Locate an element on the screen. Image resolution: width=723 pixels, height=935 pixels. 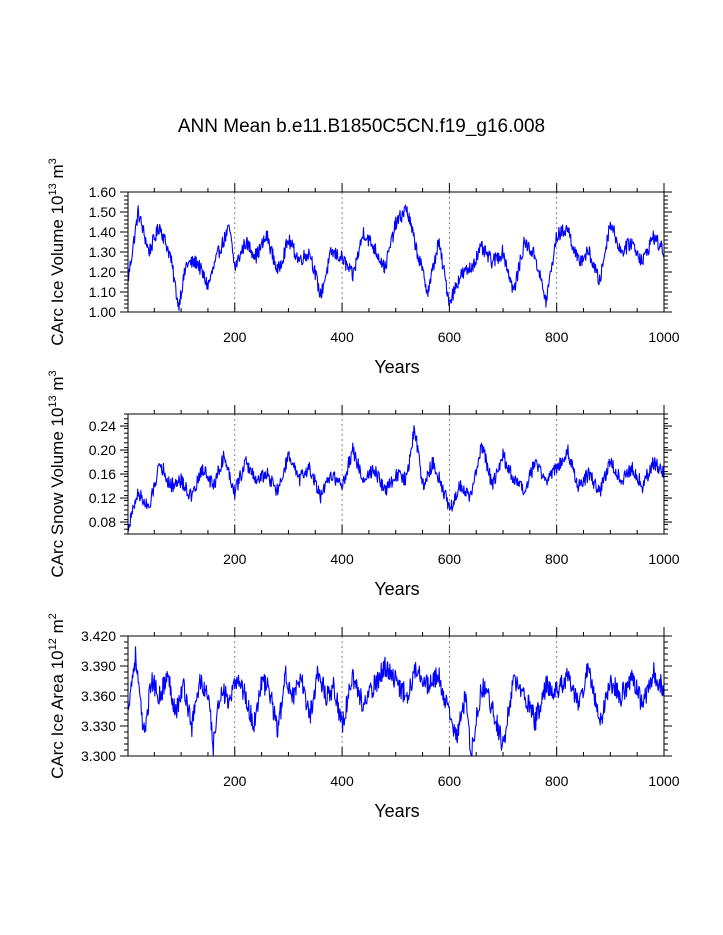
y-tick-label: 3.420 is located at coordinates (98, 636).